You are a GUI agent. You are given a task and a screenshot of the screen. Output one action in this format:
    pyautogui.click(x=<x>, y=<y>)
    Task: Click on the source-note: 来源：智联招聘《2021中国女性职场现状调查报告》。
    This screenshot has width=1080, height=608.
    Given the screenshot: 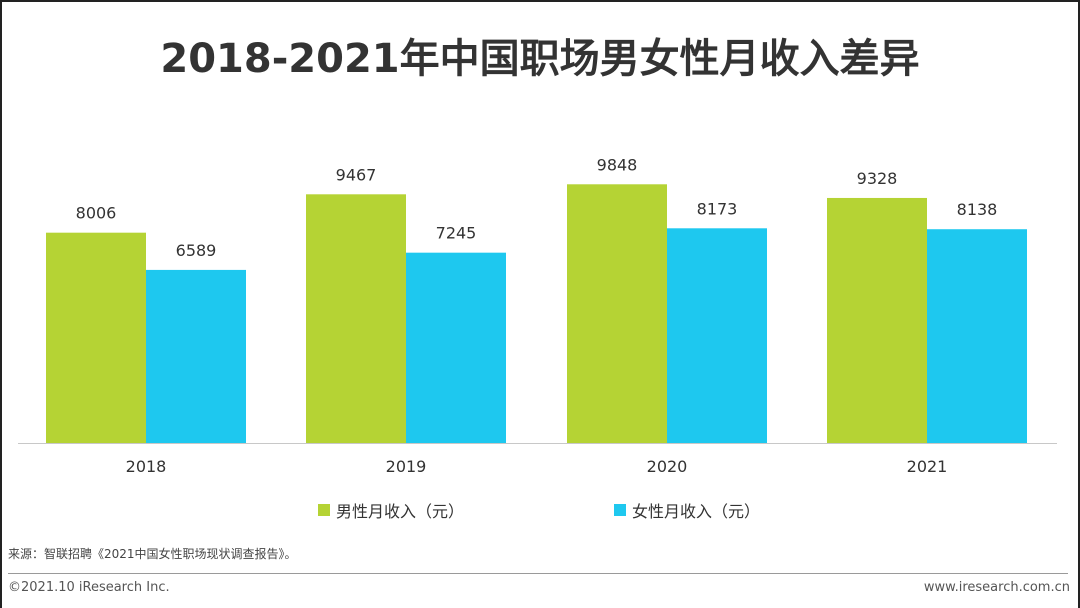 What is the action you would take?
    pyautogui.click(x=152, y=554)
    